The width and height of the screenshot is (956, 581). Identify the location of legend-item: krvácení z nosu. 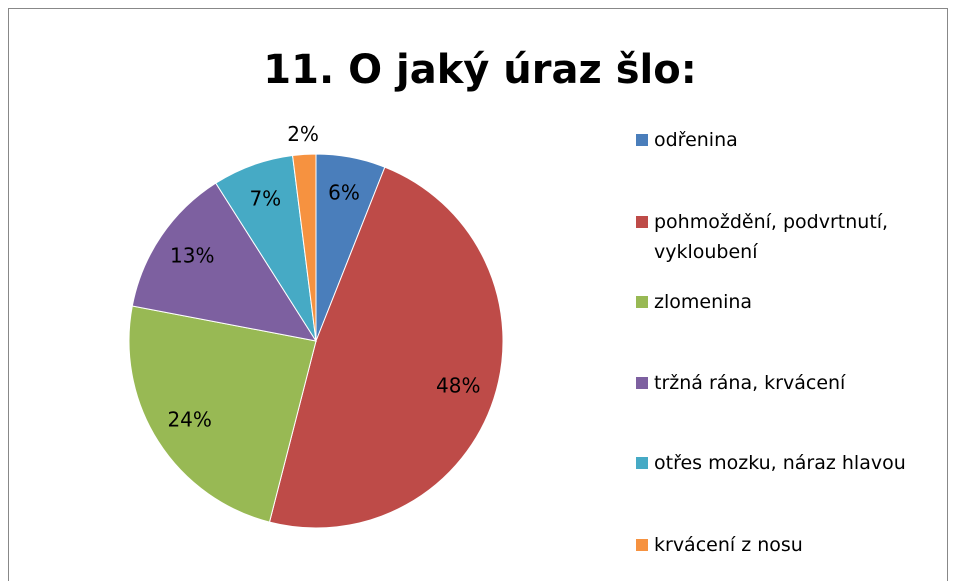
(791, 545).